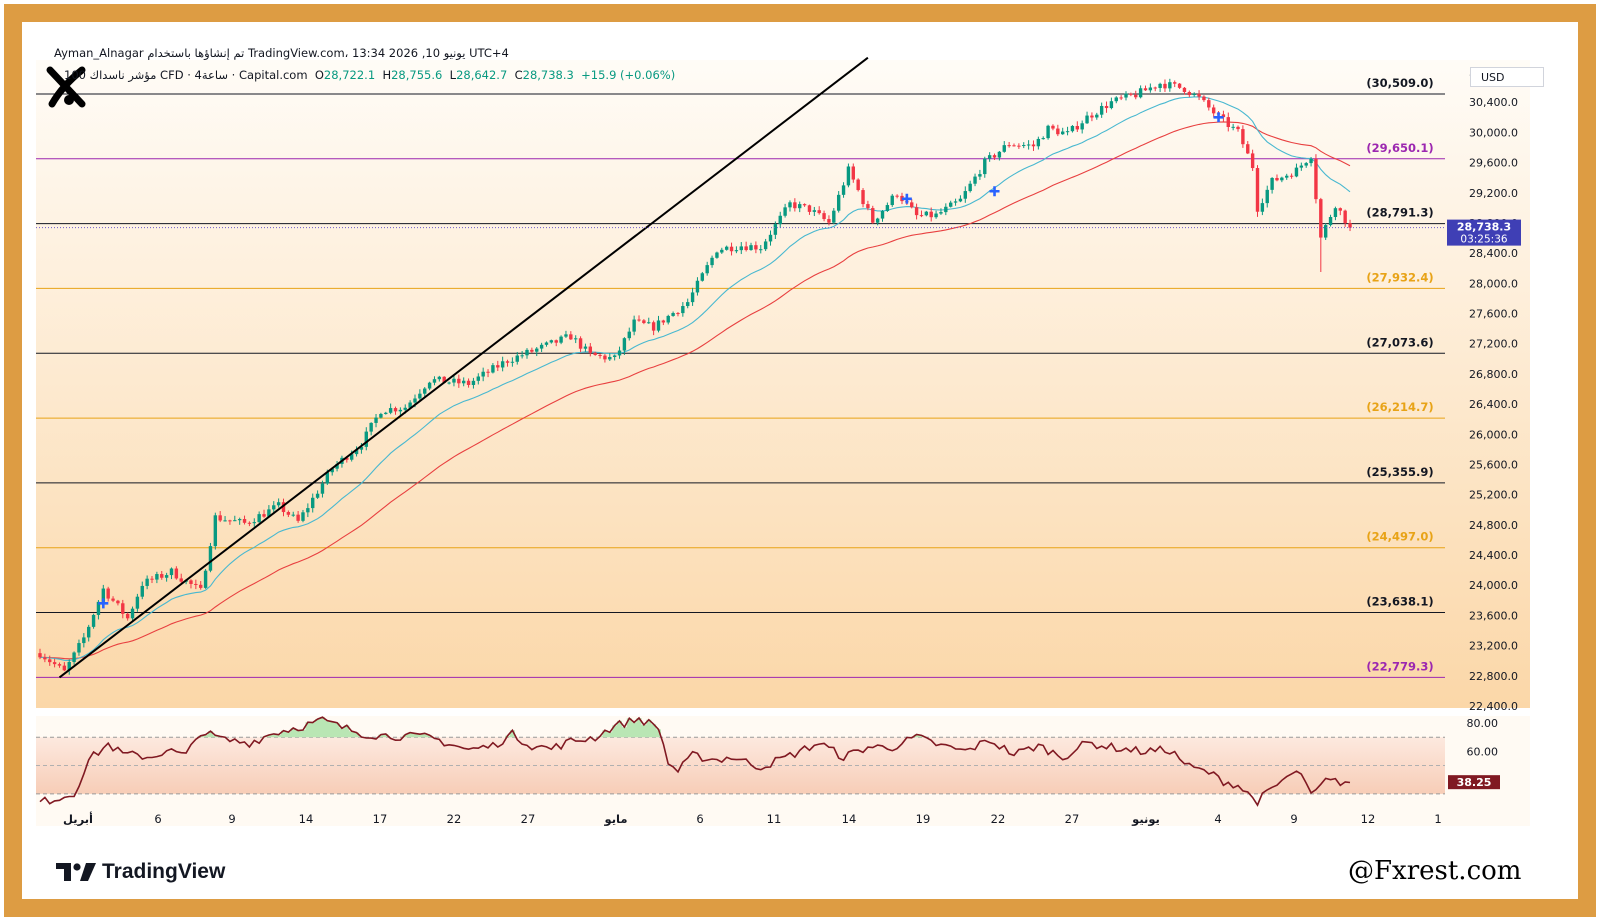 The width and height of the screenshot is (1600, 921). I want to click on time-axis-tick: 14, so click(849, 819).